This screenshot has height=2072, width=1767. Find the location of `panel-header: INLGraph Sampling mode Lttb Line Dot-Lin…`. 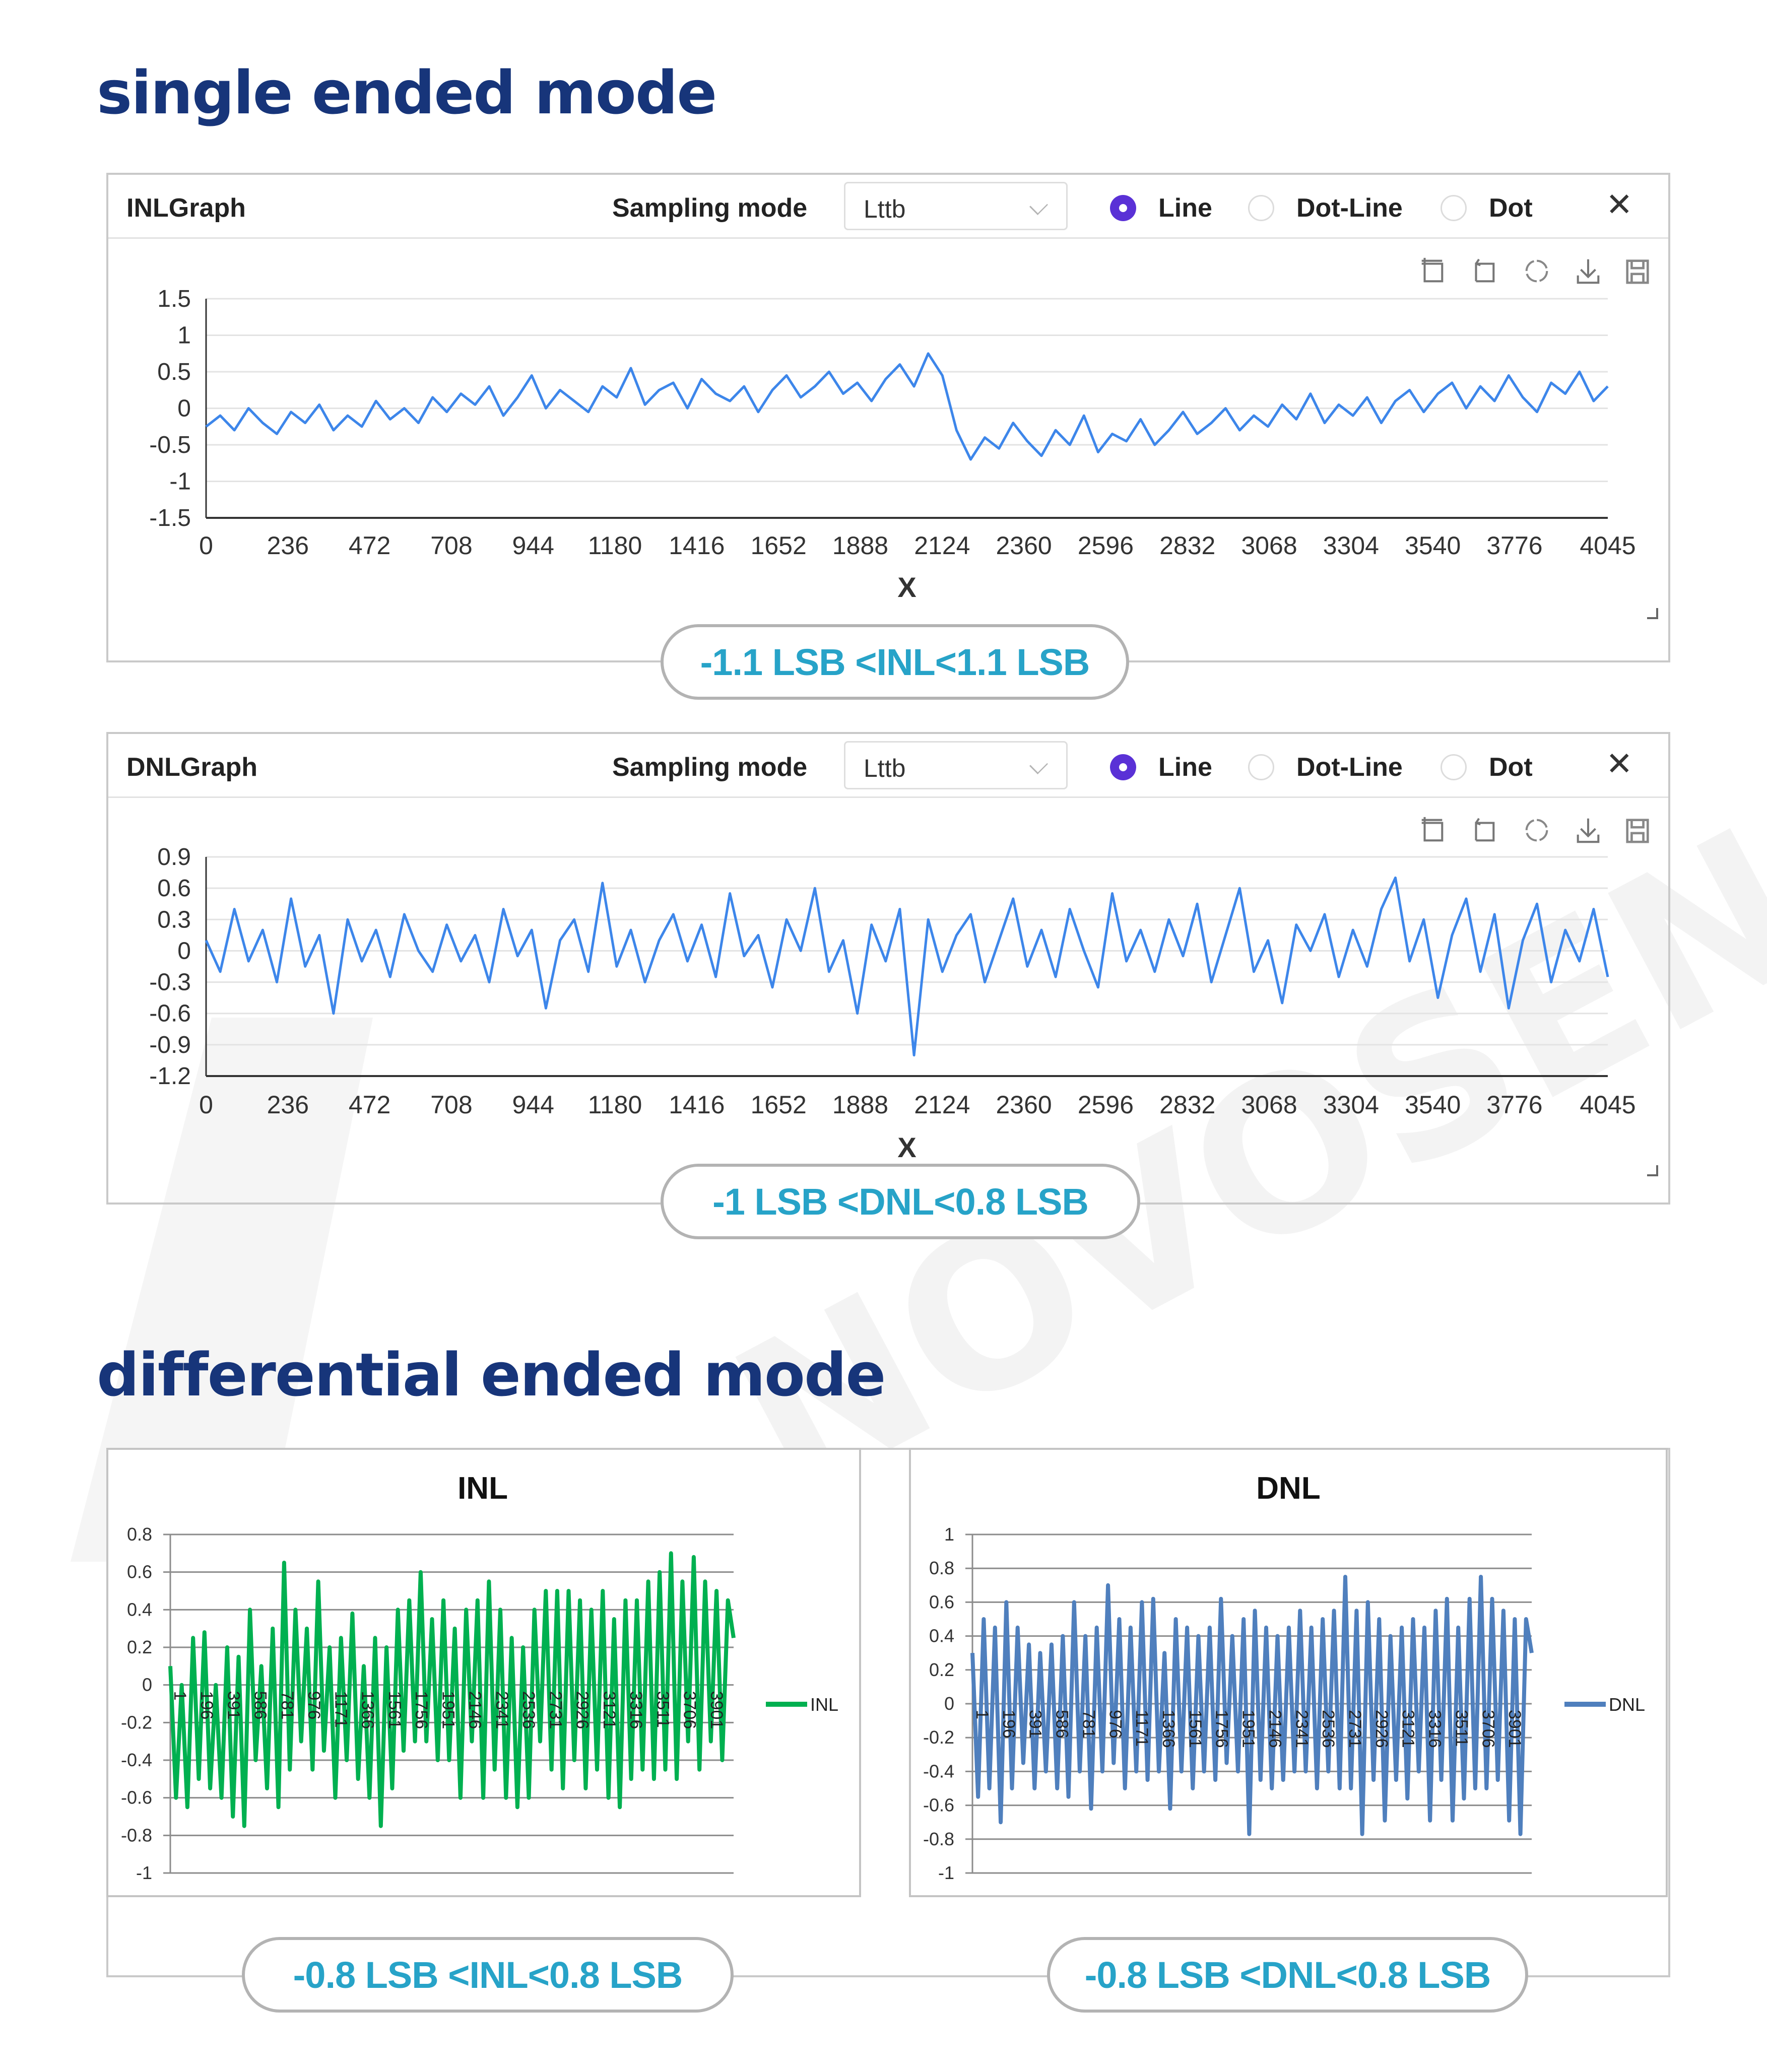

panel-header: INLGraph Sampling mode Lttb Line Dot-Lin… is located at coordinates (888, 207).